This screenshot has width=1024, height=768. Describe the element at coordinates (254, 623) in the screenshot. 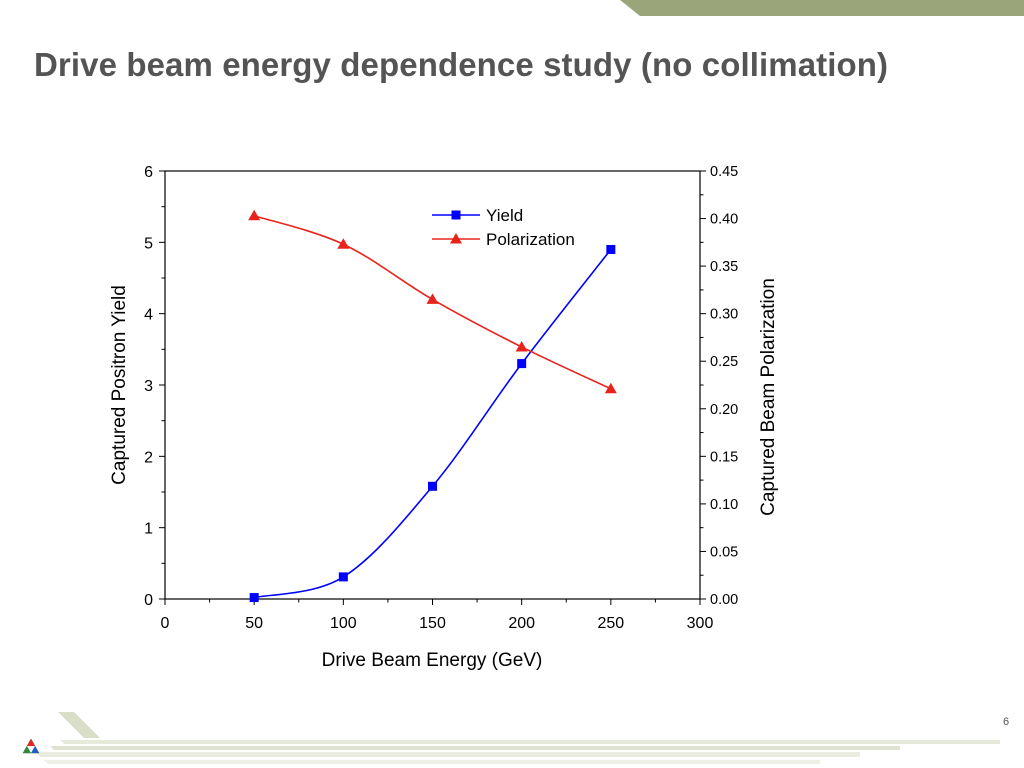

I see `x-tick-label: 50` at that location.